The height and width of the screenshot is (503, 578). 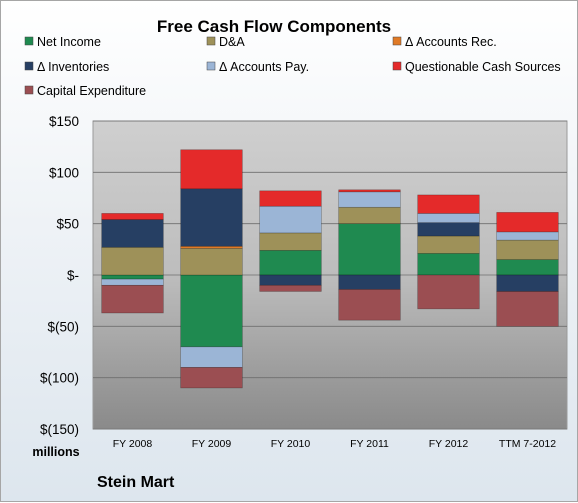 What do you see at coordinates (451, 42) in the screenshot?
I see `legend-label-accounts-rec: Δ Accounts Rec.` at bounding box center [451, 42].